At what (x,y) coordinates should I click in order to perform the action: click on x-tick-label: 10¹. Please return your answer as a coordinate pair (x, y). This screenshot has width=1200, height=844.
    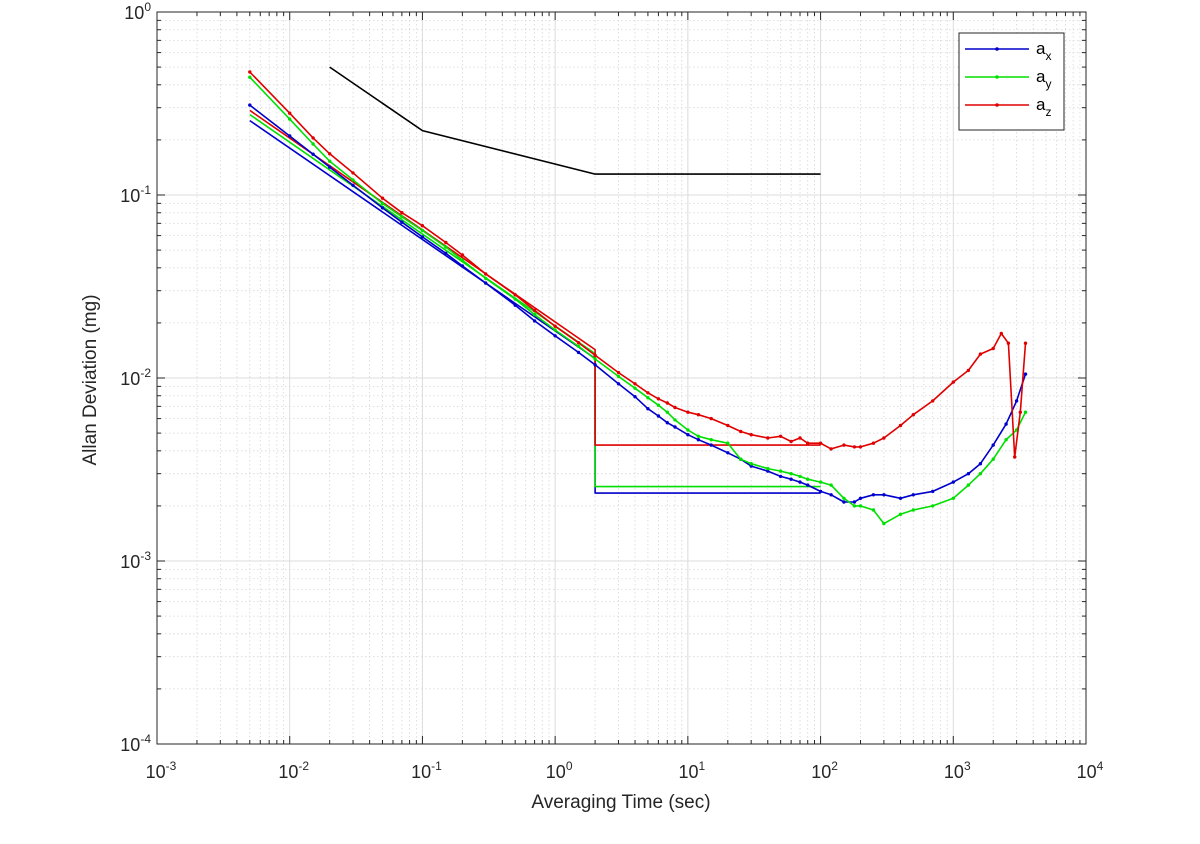
    Looking at the image, I should click on (691, 770).